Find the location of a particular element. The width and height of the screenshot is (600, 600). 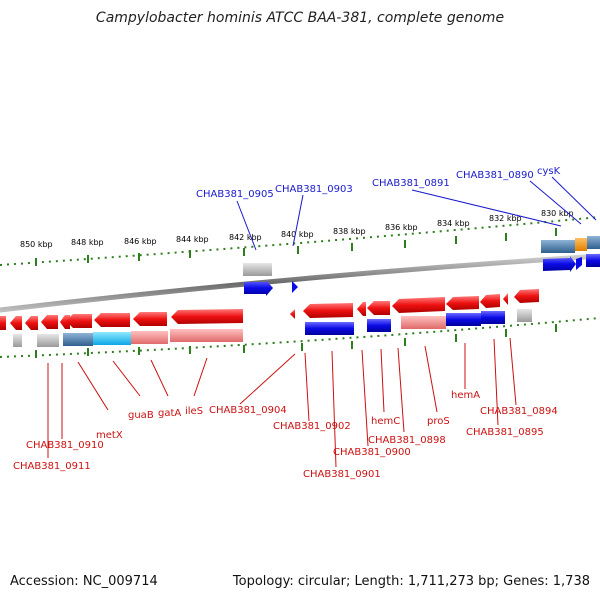

gene-label-forward: CHAB381_0890 is located at coordinates (495, 175).